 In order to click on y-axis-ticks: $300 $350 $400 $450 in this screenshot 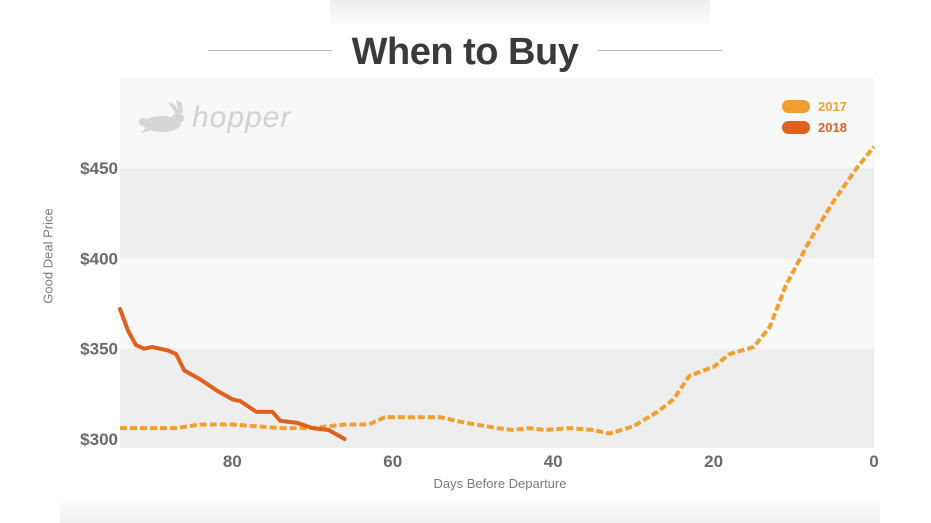, I will do `click(99, 304)`.